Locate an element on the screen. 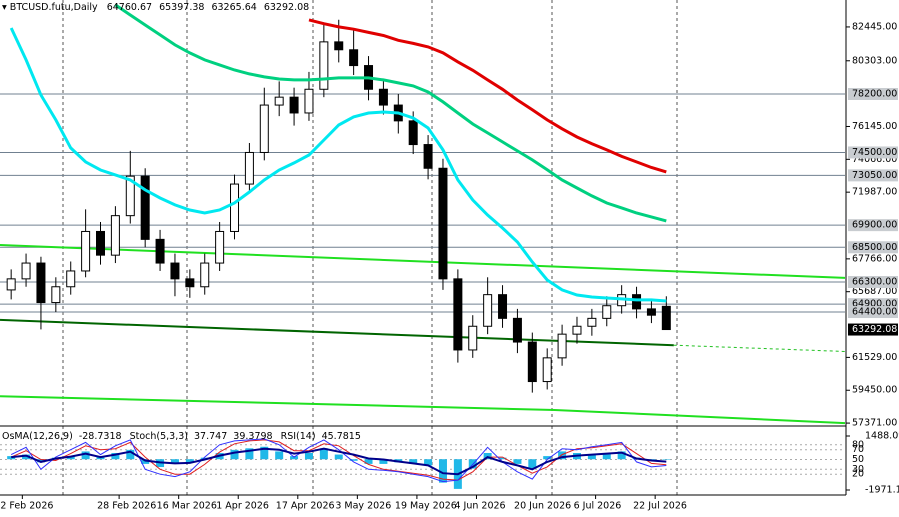 Image resolution: width=899 pixels, height=517 pixels. osc-level-label: 70 is located at coordinates (858, 449).